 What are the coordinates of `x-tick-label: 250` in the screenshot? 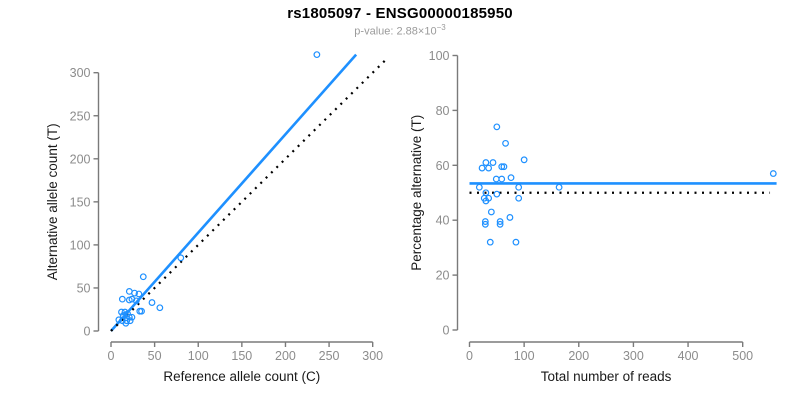 It's located at (329, 356).